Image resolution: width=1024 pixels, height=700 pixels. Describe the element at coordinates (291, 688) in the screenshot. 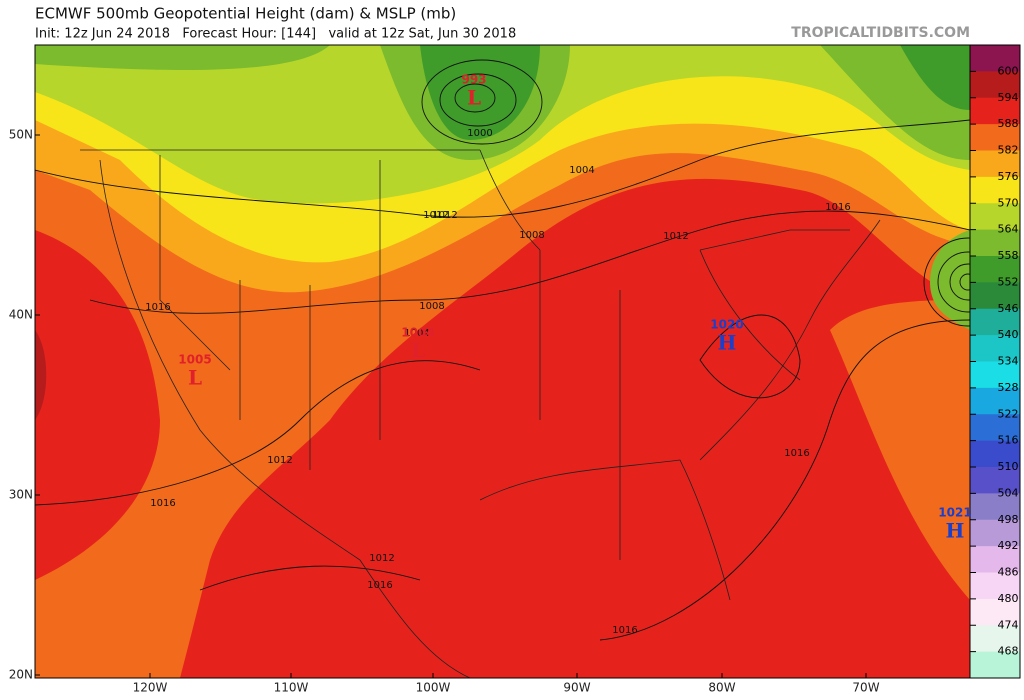

I see `lon-label: 110W` at that location.